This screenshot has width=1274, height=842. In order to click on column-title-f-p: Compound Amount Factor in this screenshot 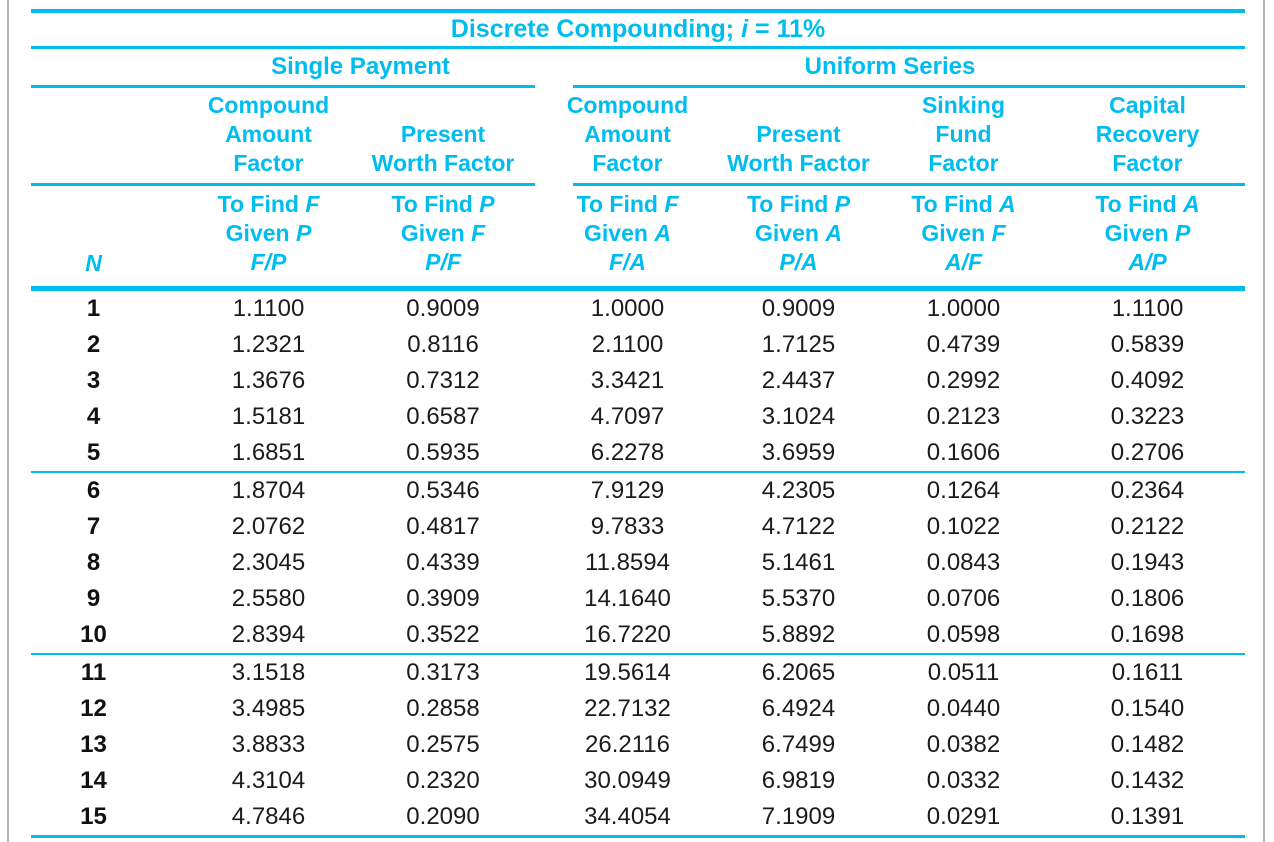, I will do `click(268, 135)`.